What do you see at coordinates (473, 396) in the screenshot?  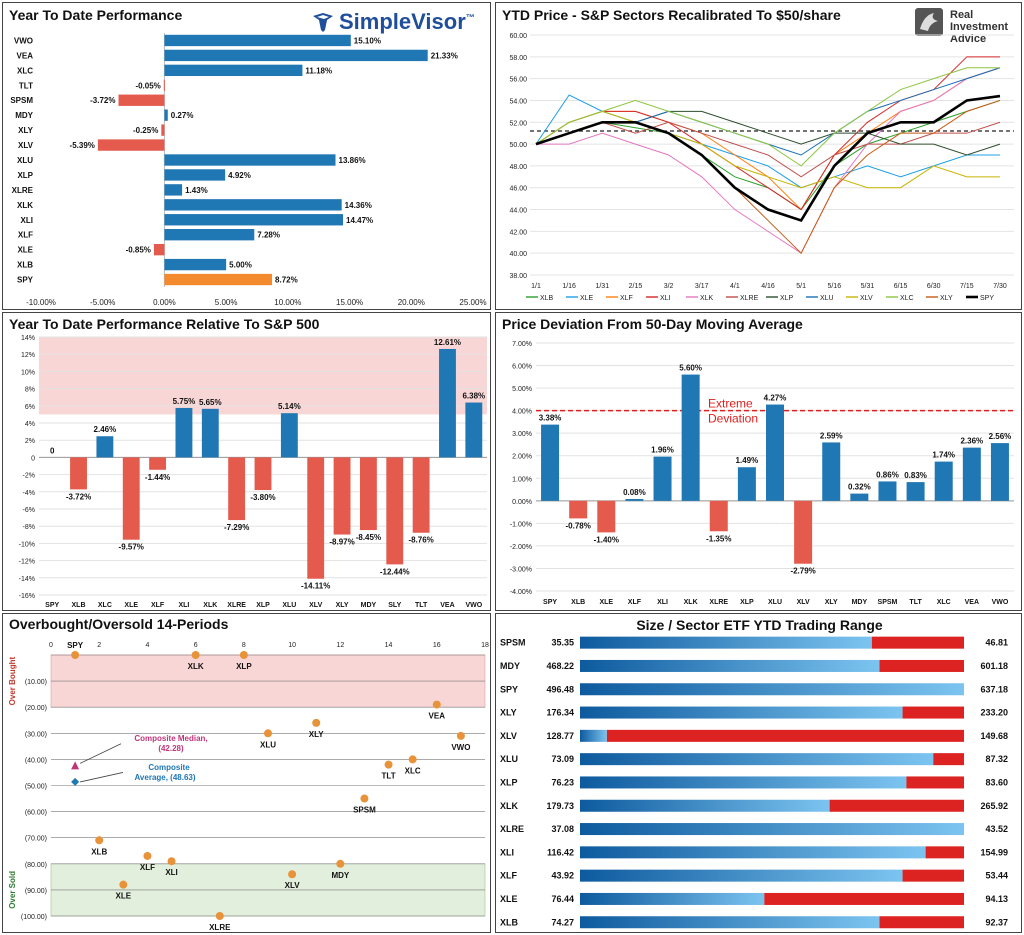 I see `data-label: 6.38%` at bounding box center [473, 396].